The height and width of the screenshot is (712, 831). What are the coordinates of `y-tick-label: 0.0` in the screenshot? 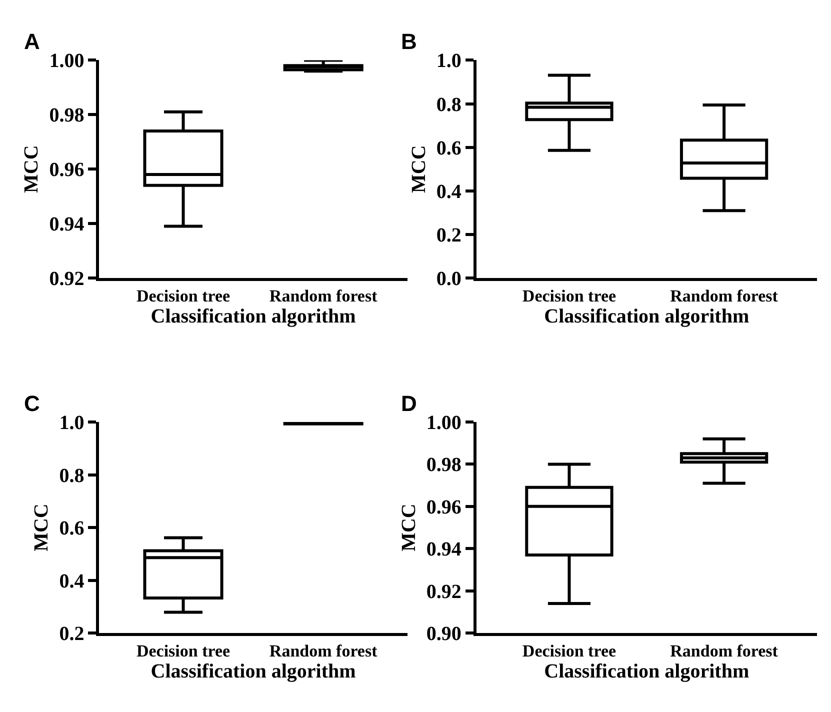 It's located at (449, 279).